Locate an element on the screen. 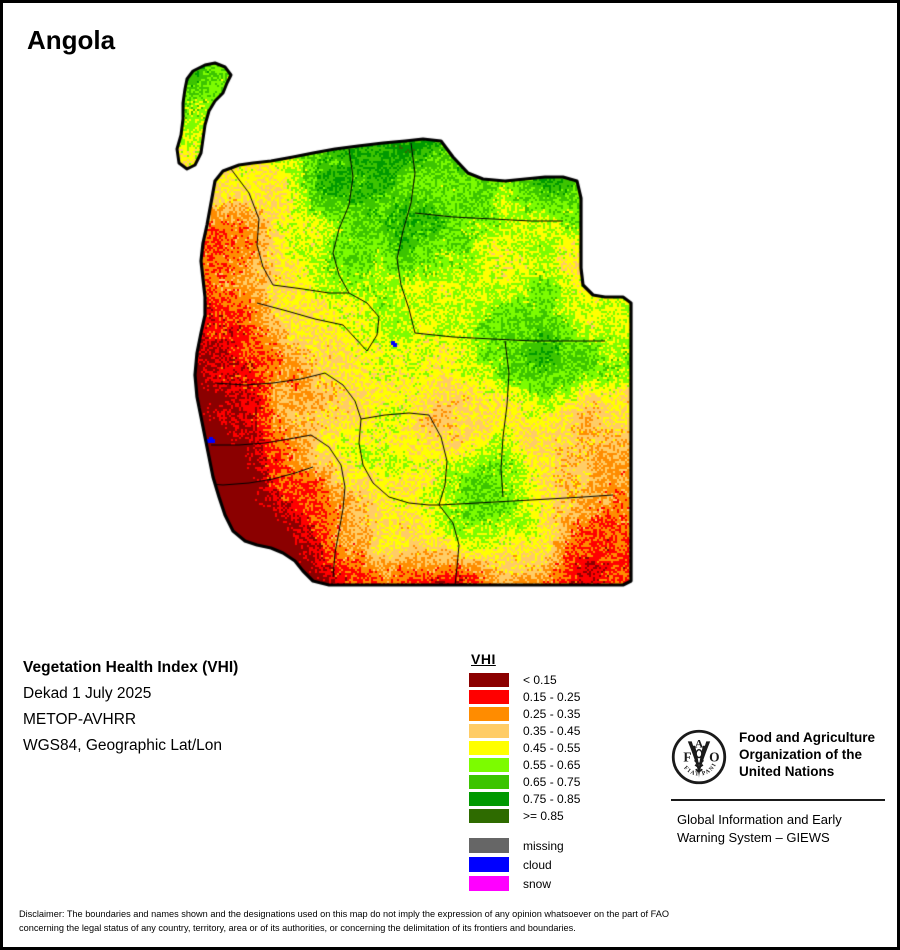 The width and height of the screenshot is (900, 950). giews-line-1: Global Information and Early is located at coordinates (759, 819).